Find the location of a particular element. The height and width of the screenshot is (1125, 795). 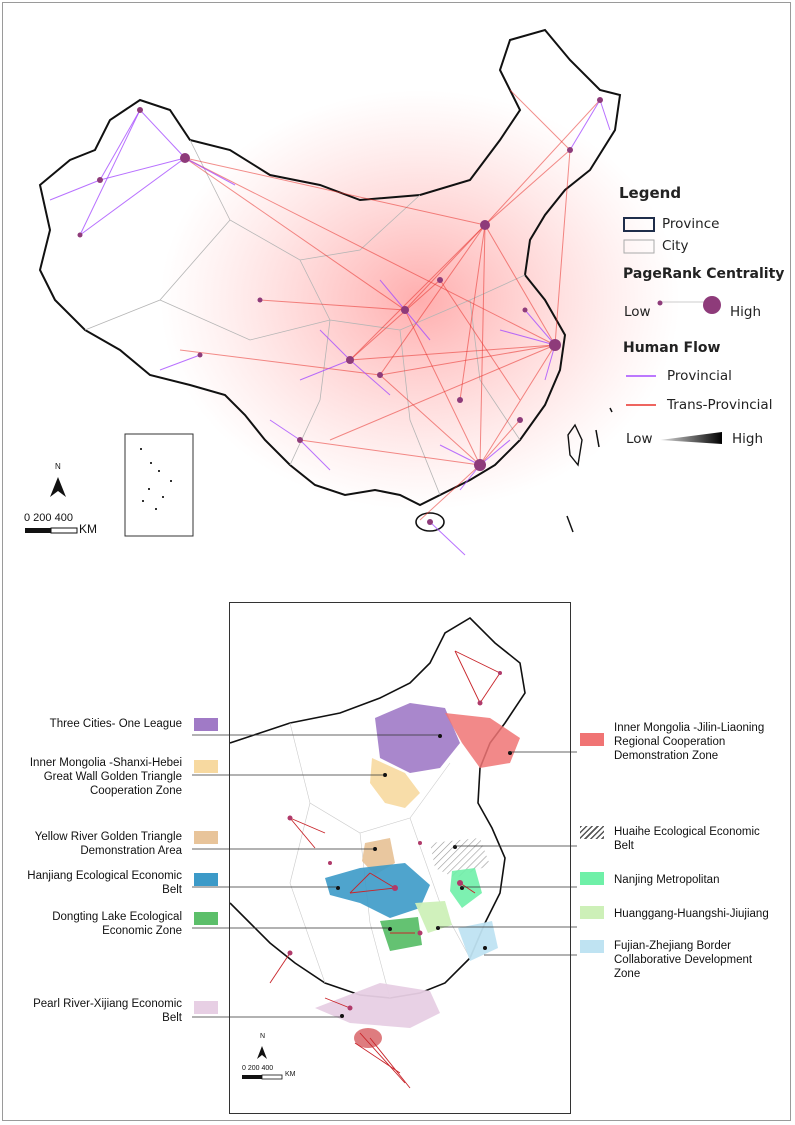

scale-ticks-bottom: 0 200 400 is located at coordinates (258, 1068).